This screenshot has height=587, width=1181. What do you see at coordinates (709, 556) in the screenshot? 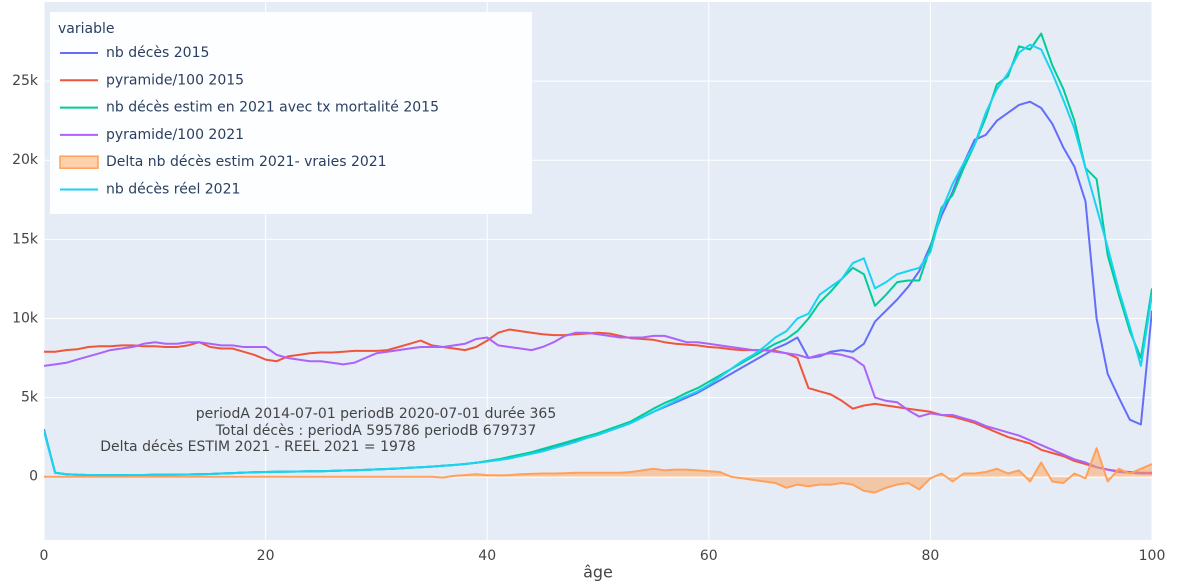
I see `x-tick-label: 60` at bounding box center [709, 556].